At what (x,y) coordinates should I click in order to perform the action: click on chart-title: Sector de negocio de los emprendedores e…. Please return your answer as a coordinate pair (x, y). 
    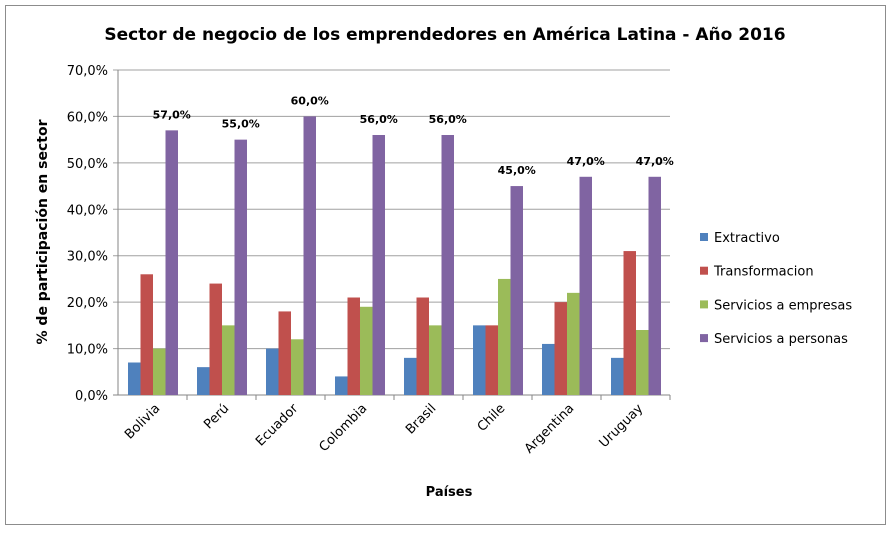
    Looking at the image, I should click on (444, 35).